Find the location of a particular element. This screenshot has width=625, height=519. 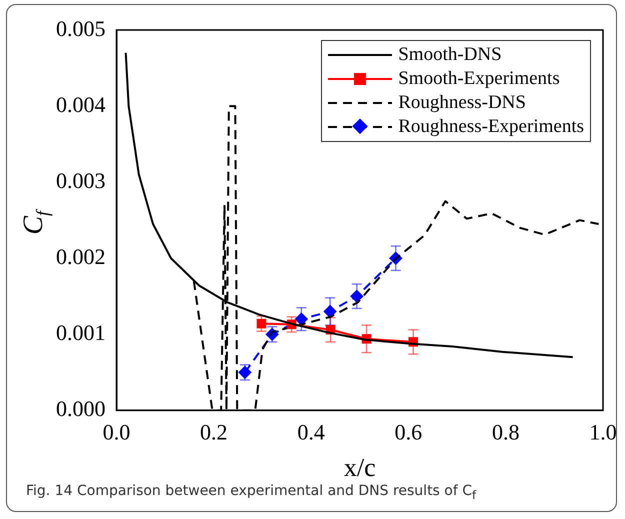

x-tick-label: 0.8 is located at coordinates (506, 431).